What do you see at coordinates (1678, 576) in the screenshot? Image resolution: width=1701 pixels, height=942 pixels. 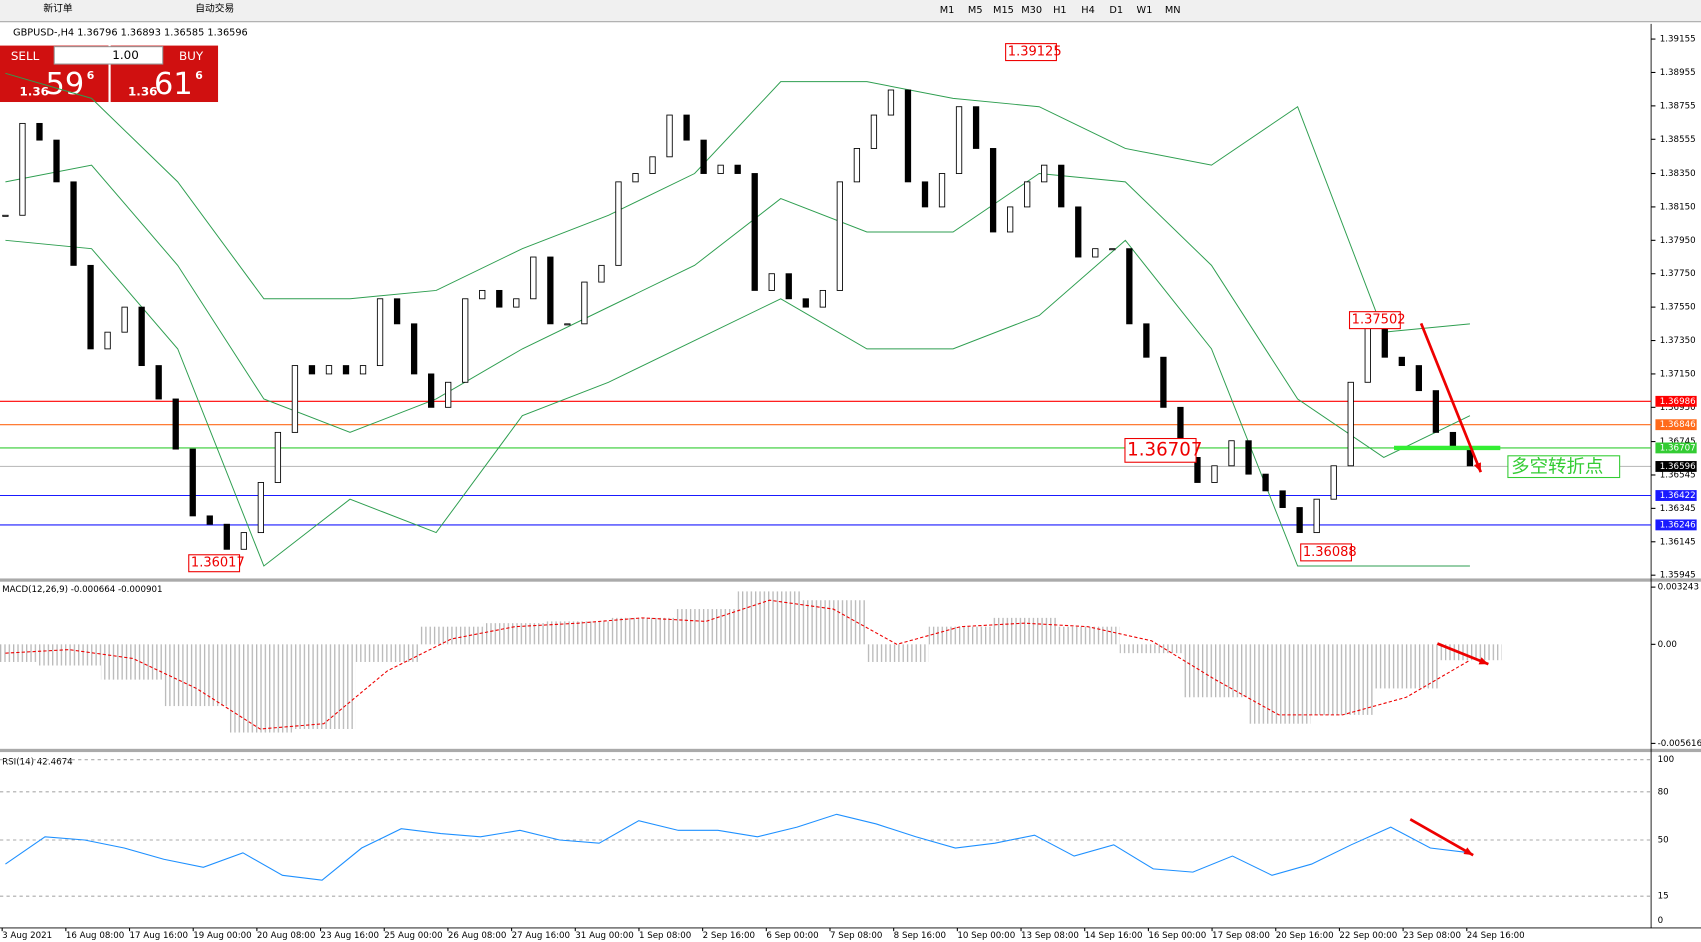 I see `y-tick-label: 1.35945` at bounding box center [1678, 576].